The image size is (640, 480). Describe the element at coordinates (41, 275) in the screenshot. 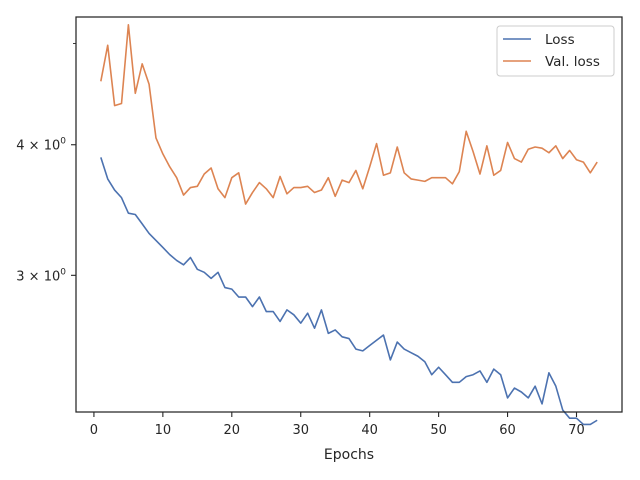

I see `y-tick-label: 3 × 100` at that location.